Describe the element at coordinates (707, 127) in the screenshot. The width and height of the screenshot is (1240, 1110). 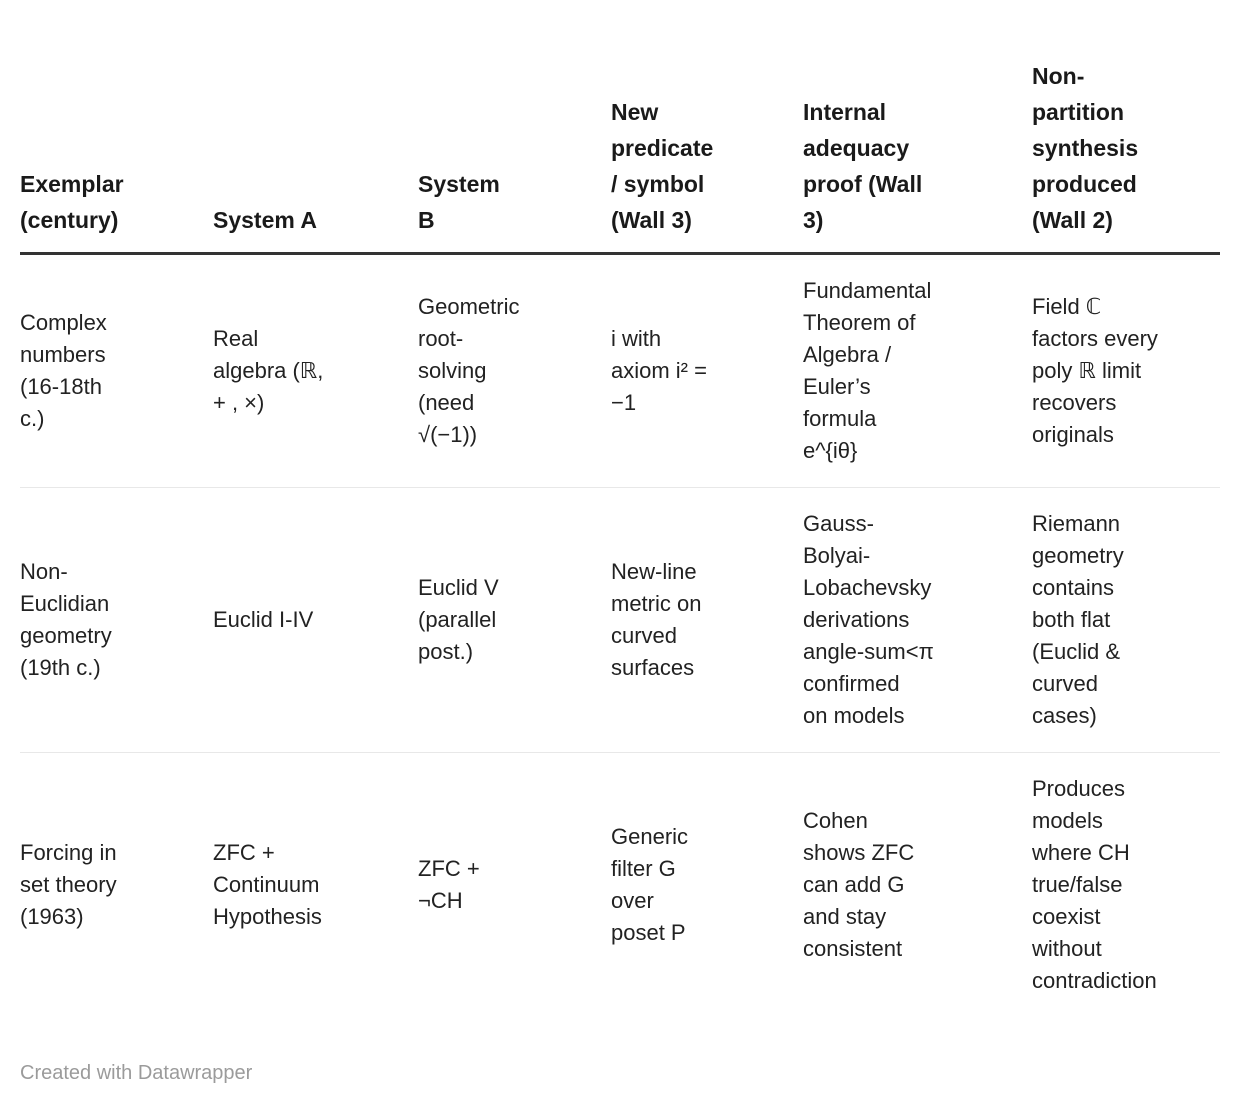
I see `column-header-new-predicate: New predicate / symbol (Wall 3)` at that location.